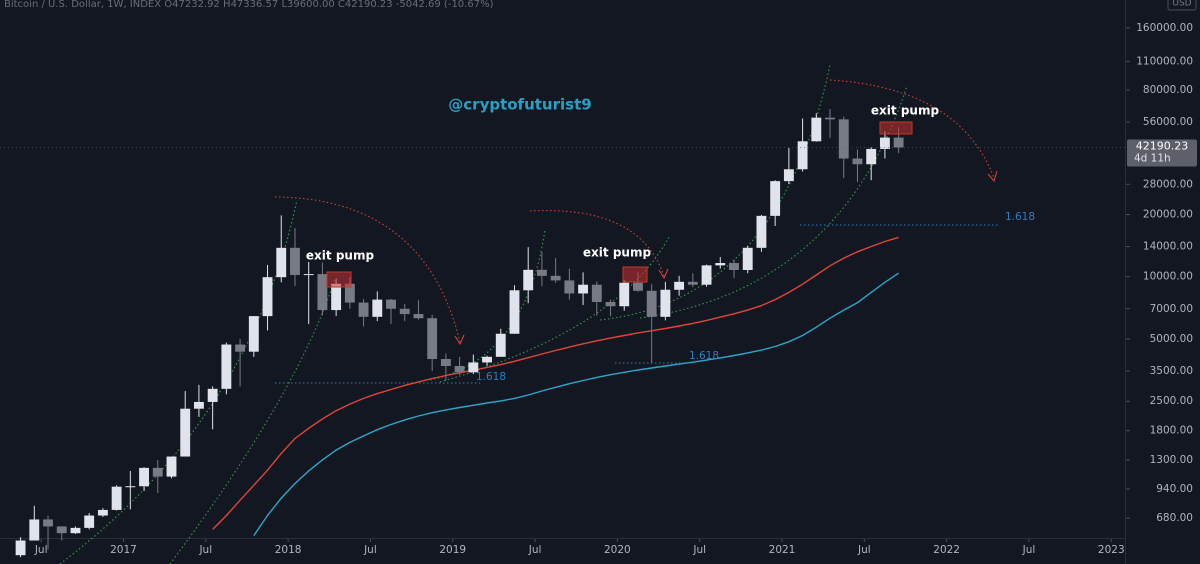 This screenshot has width=1200, height=564. I want to click on y-tick-label: 5000.00, so click(1171, 339).